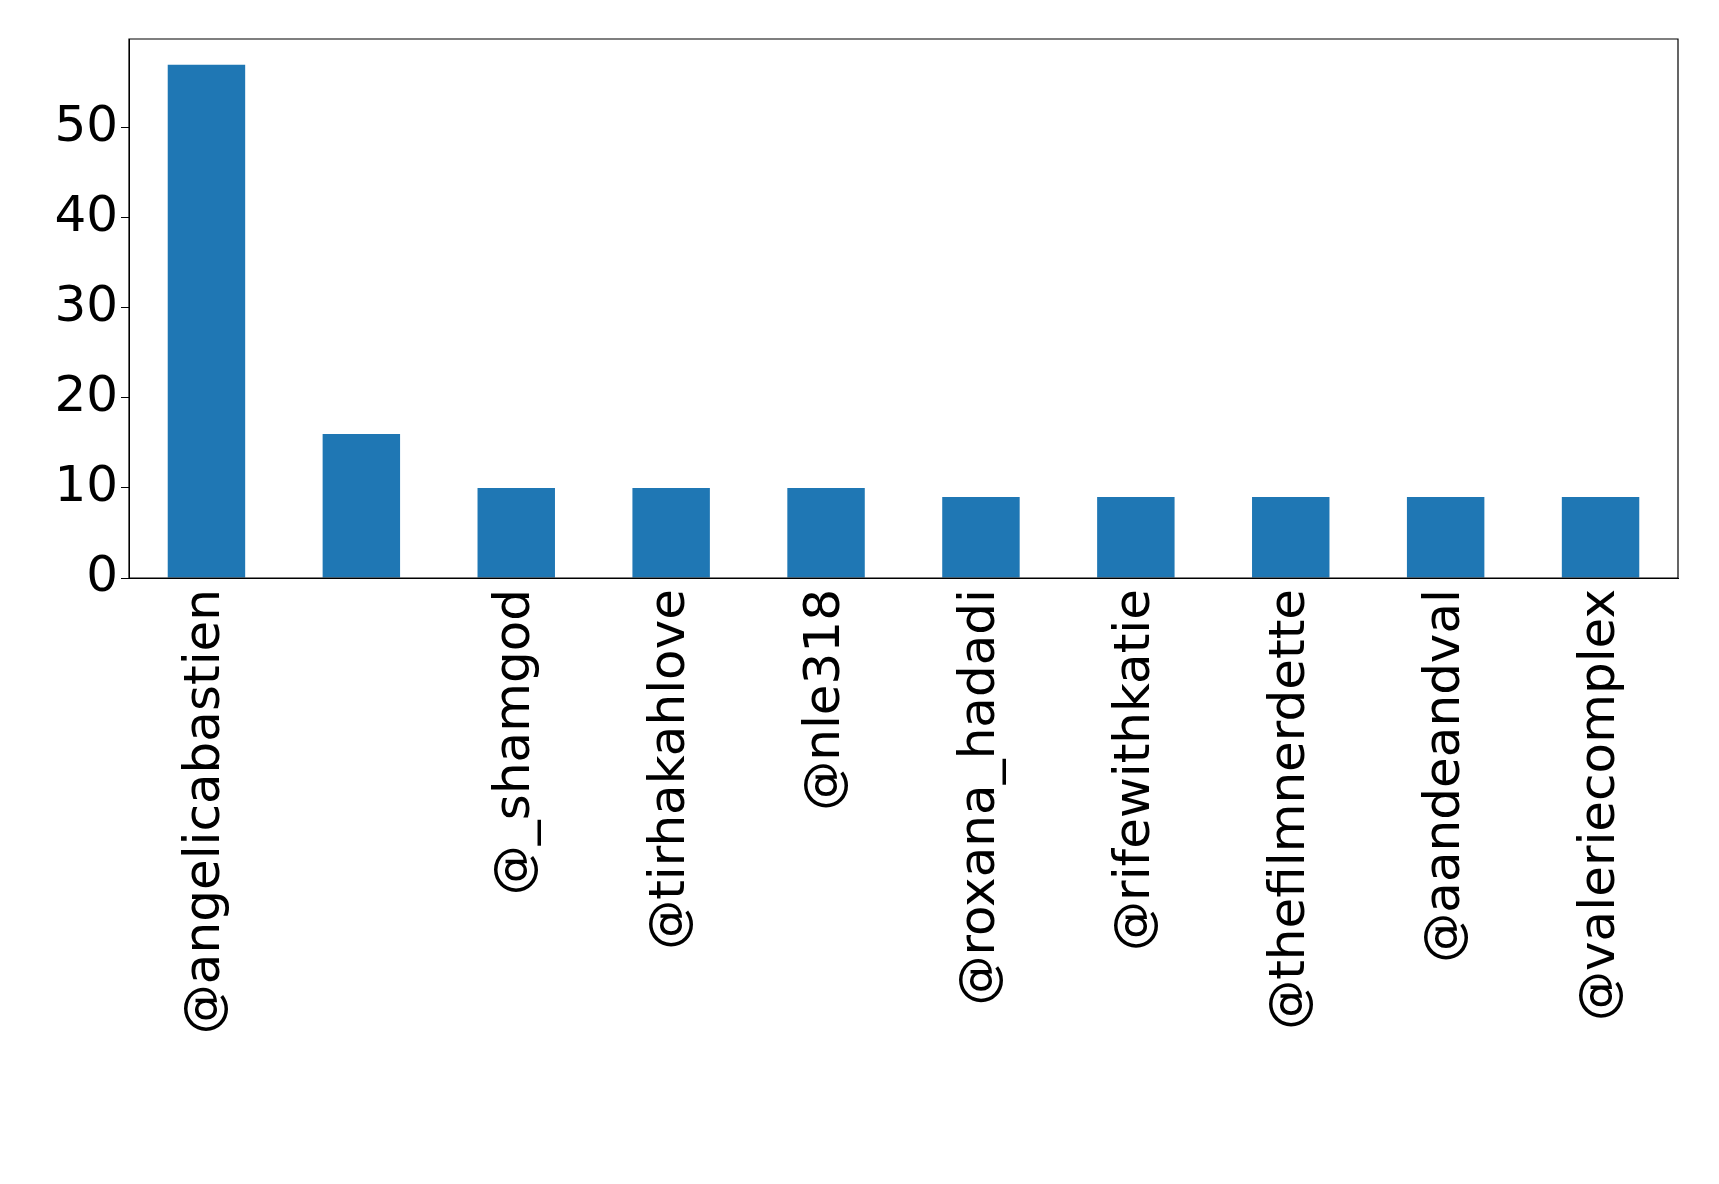 The image size is (1719, 1184). I want to click on y-tick-label: 0, so click(102, 573).